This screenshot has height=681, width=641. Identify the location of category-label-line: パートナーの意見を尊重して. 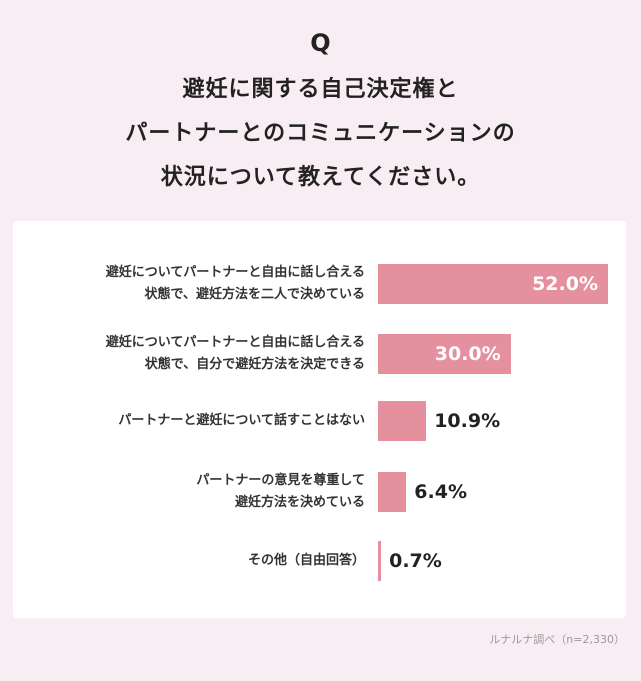
(280, 480).